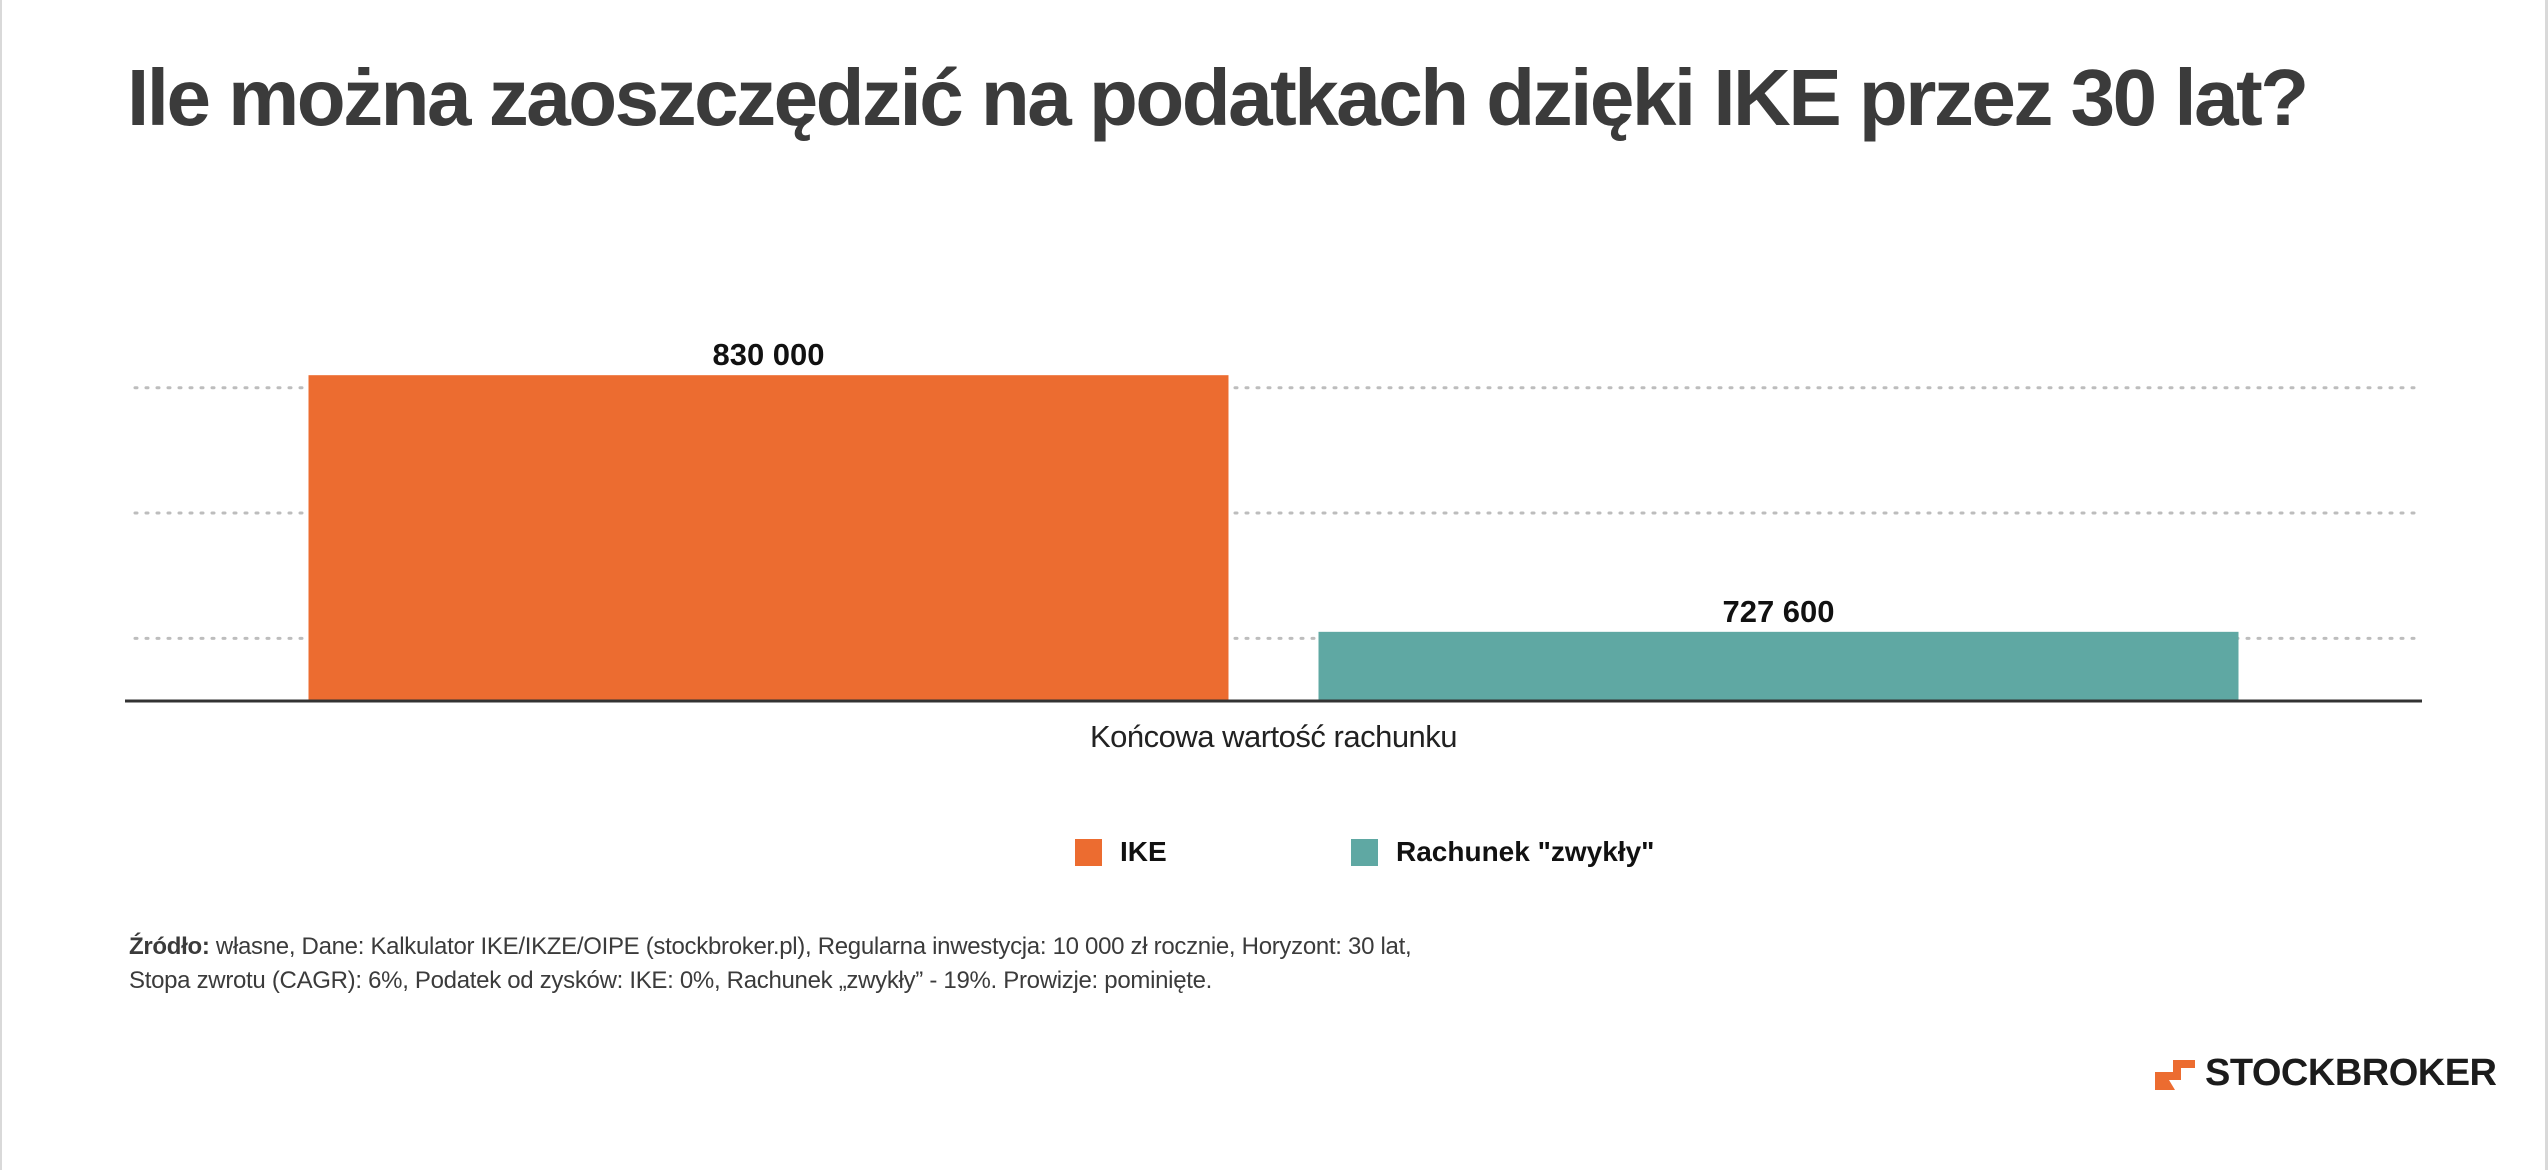 This screenshot has height=1170, width=2548. I want to click on frame-right-border, so click(2546, 585).